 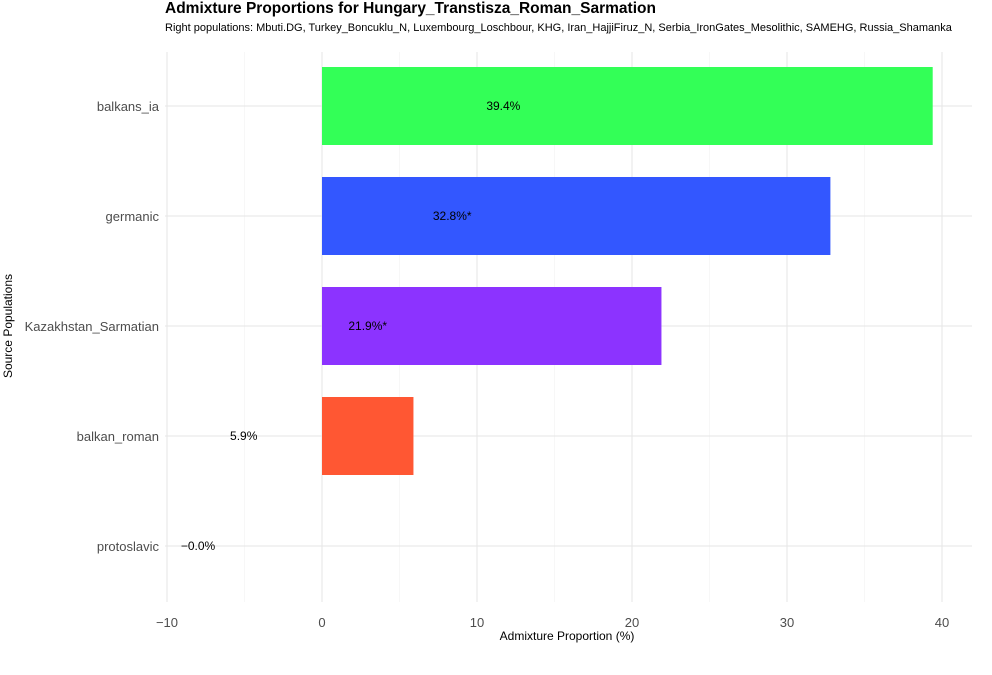 What do you see at coordinates (128, 546) in the screenshot?
I see `y-tick-label: protoslavic` at bounding box center [128, 546].